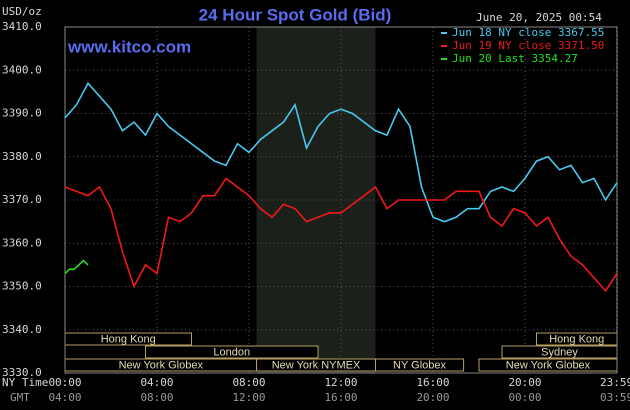 Image resolution: width=630 pixels, height=410 pixels. I want to click on legend-label: Jun 20 Last 3354.27, so click(515, 58).